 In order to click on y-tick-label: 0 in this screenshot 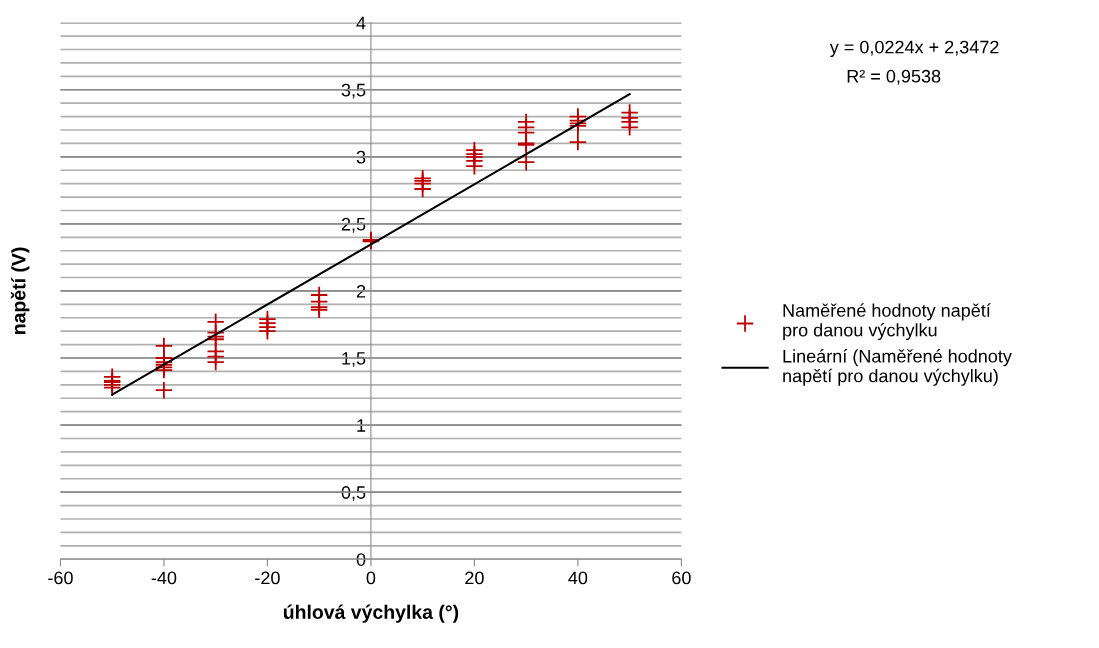, I will do `click(361, 559)`.